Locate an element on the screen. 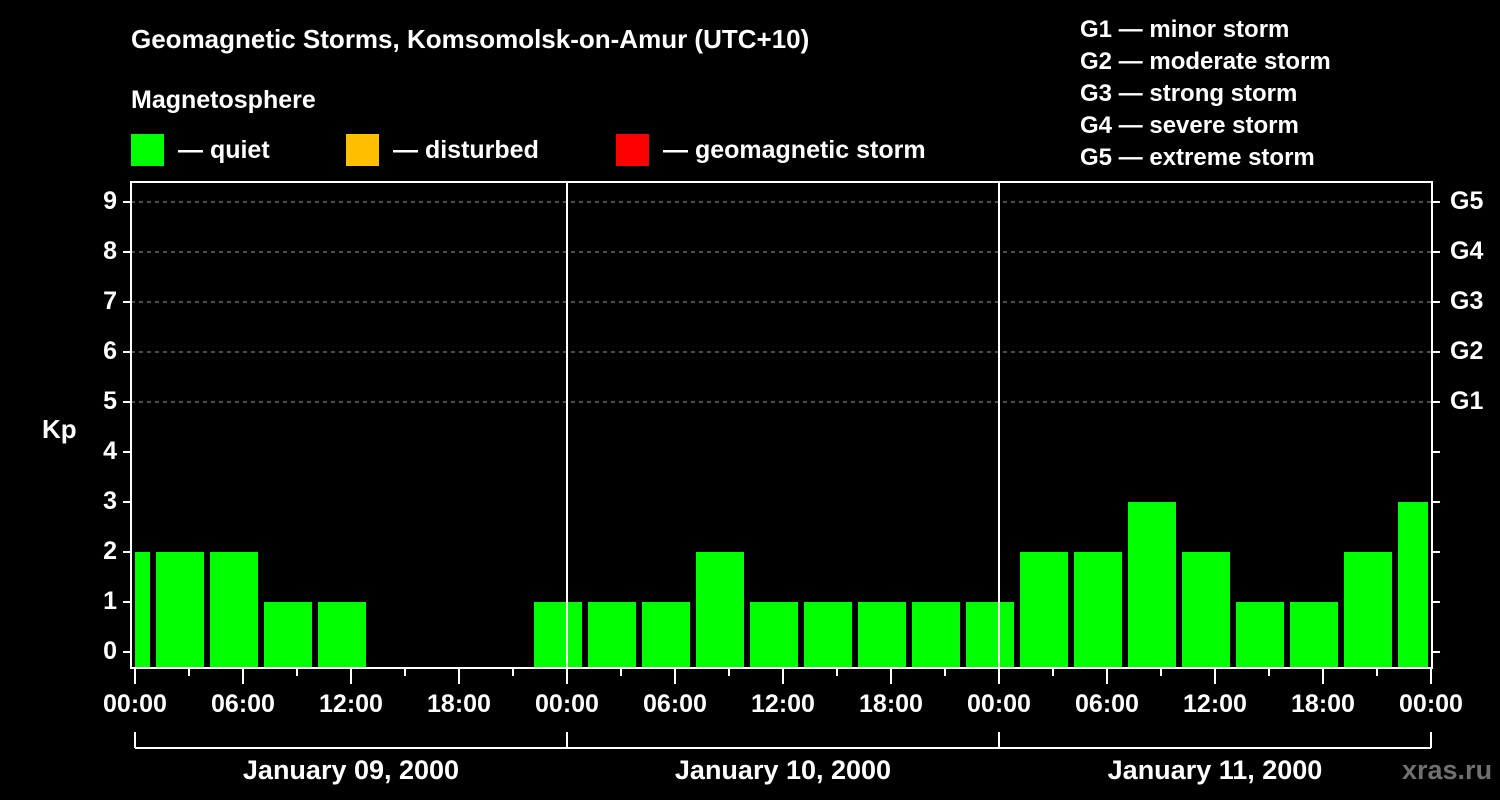 Image resolution: width=1500 pixels, height=800 pixels. g3-legend: G3 — strong storm is located at coordinates (1189, 93).